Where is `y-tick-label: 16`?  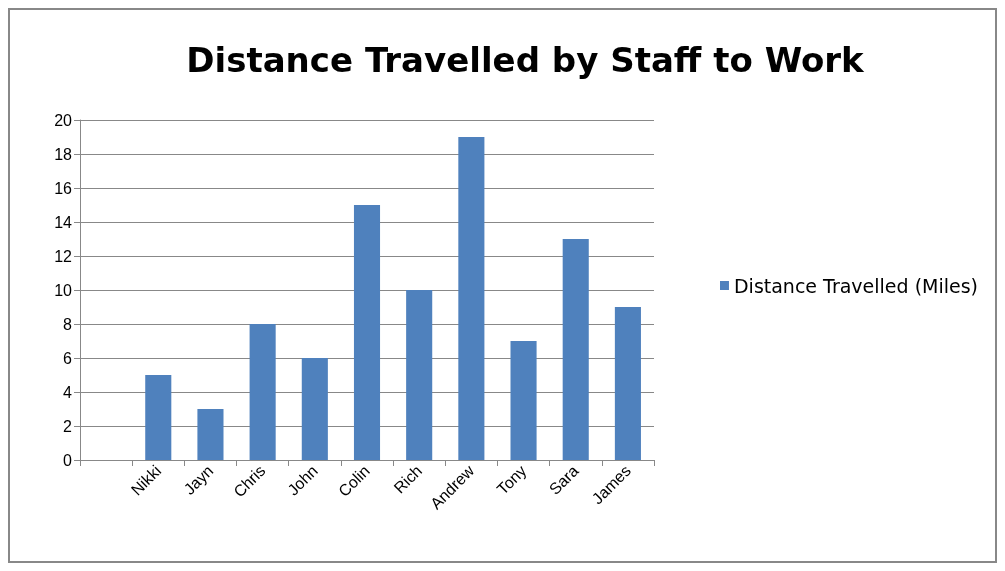 y-tick-label: 16 is located at coordinates (63, 188).